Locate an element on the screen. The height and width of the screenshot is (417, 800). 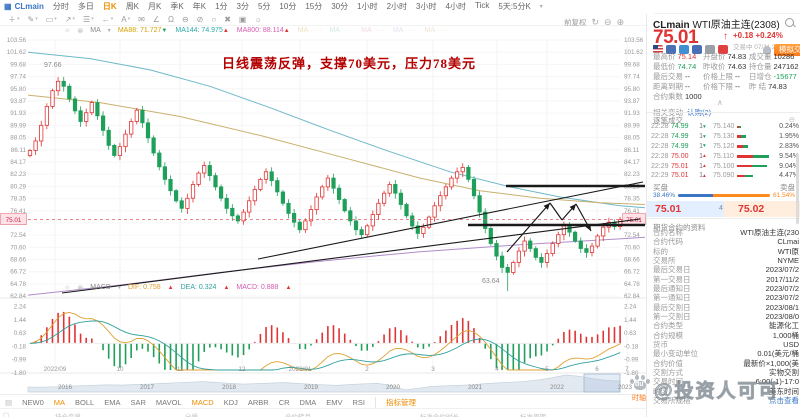
indicator-button-RSI: RSI is located at coordinates (358, 402).